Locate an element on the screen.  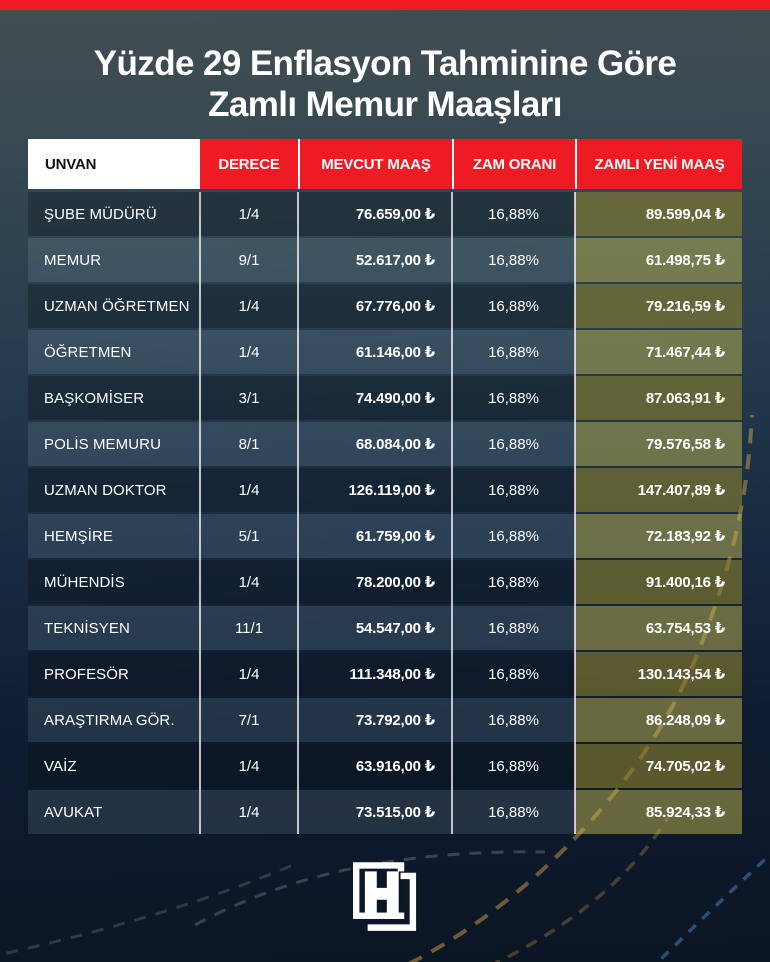
hurriyet-h-logo-icon is located at coordinates (385, 896).